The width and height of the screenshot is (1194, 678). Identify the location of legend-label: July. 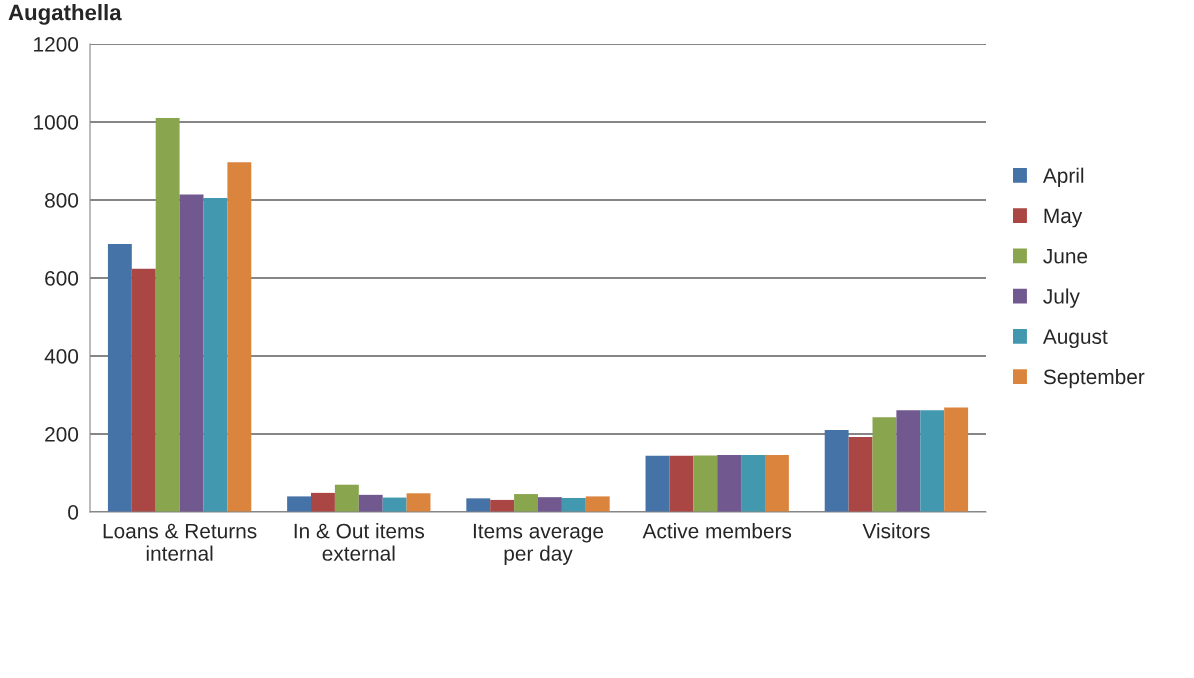
(1061, 298).